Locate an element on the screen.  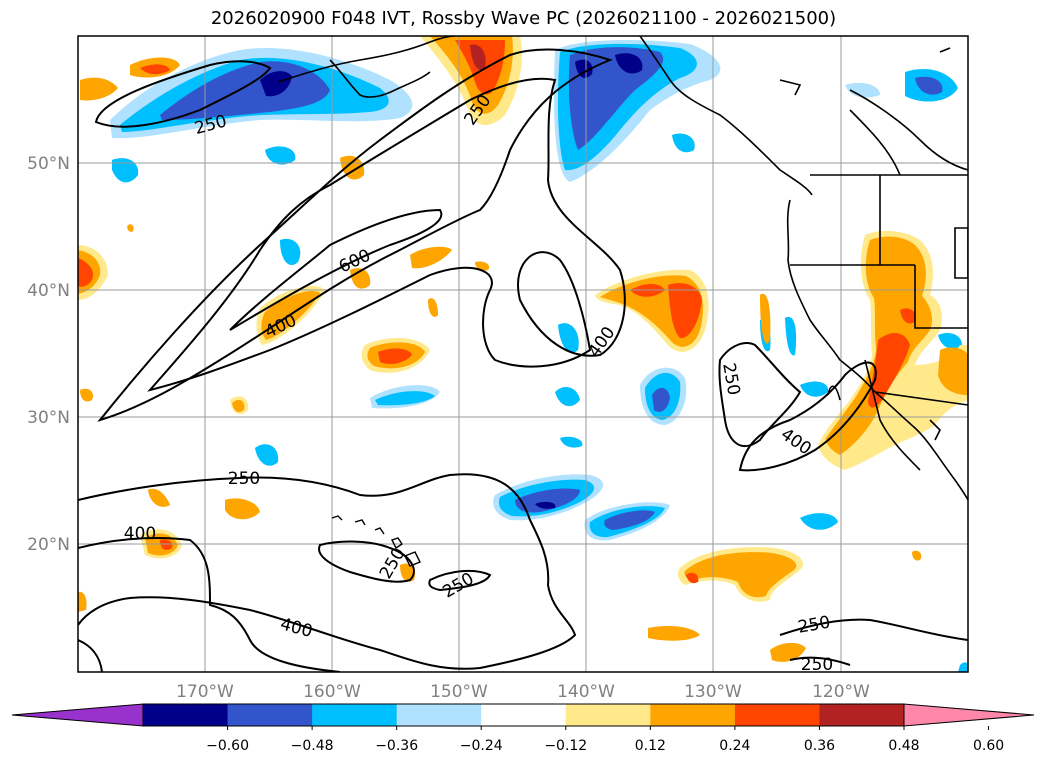
lon-label-160w: 160°W is located at coordinates (332, 692).